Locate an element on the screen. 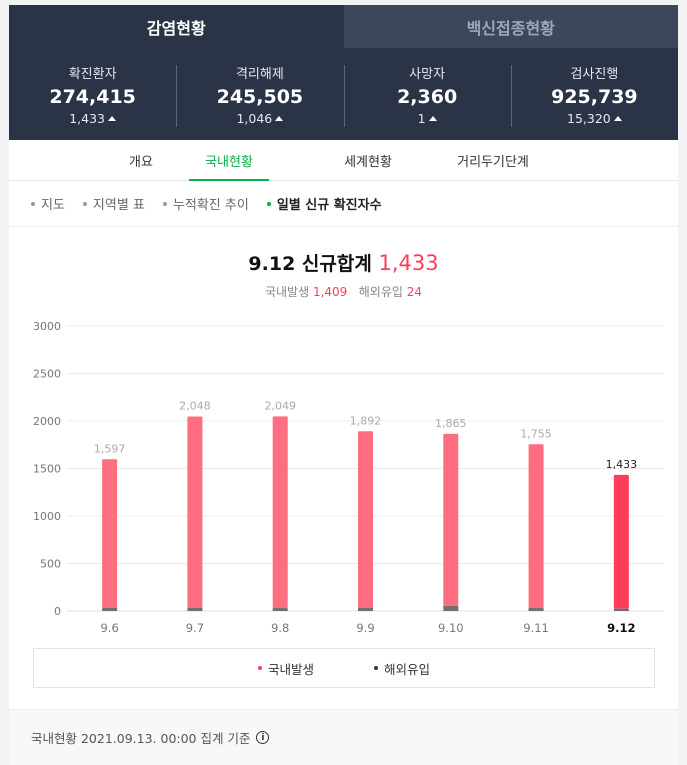 This screenshot has width=687, height=765. filter-cumulative-trend: 누적확진 추이 is located at coordinates (205, 203).